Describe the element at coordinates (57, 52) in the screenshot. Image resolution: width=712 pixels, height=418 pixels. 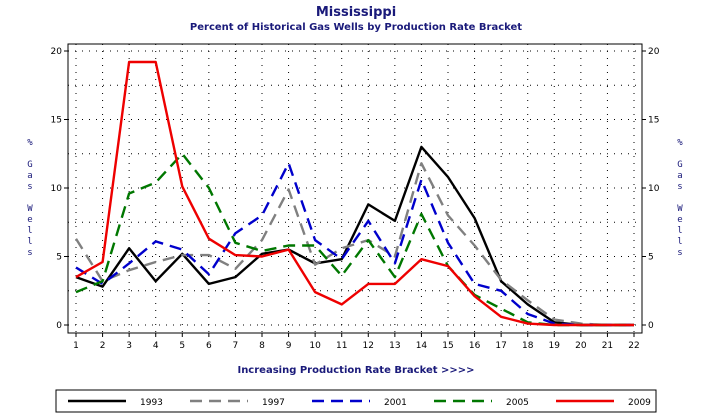
I see `y-tick-label: 20` at that location.